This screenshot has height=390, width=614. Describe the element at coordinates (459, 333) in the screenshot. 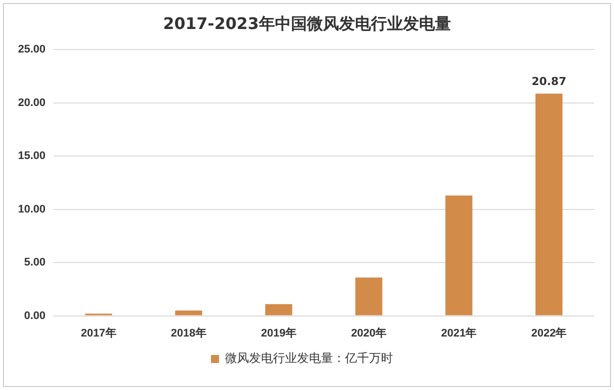

I see `x-tick-label: 2021年` at that location.